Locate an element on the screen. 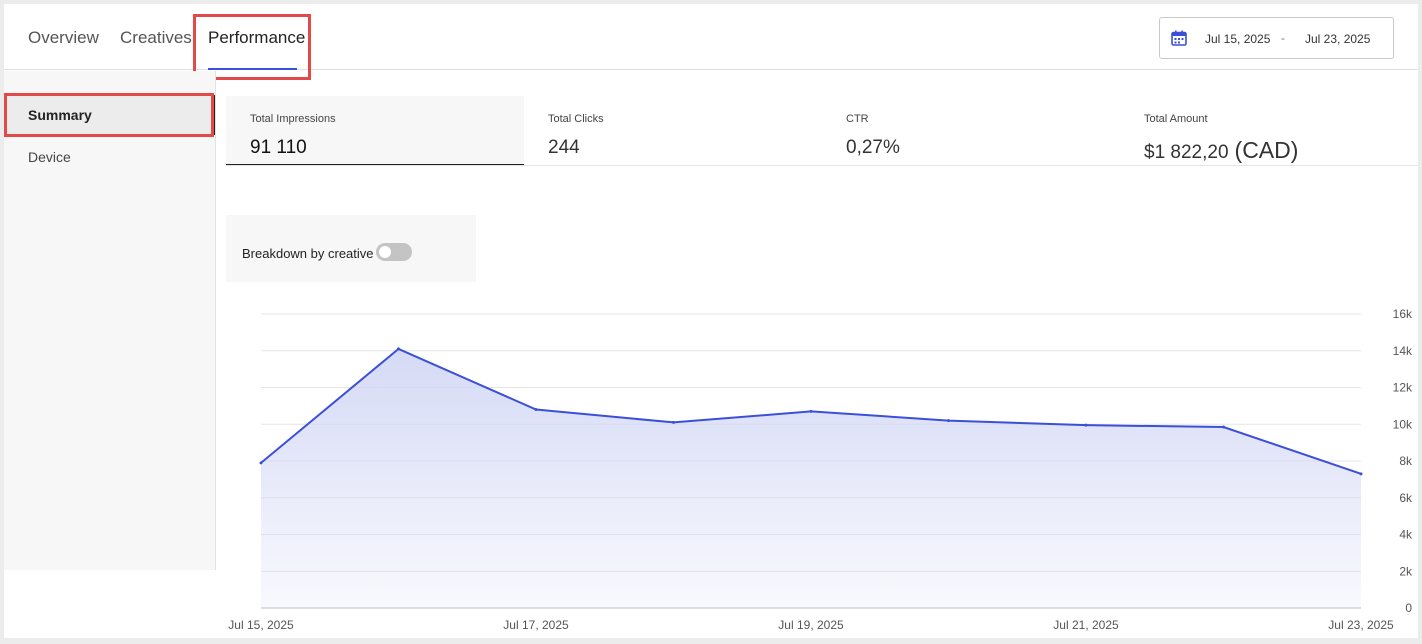 The image size is (1422, 644). metric-value: 91 110 is located at coordinates (278, 147).